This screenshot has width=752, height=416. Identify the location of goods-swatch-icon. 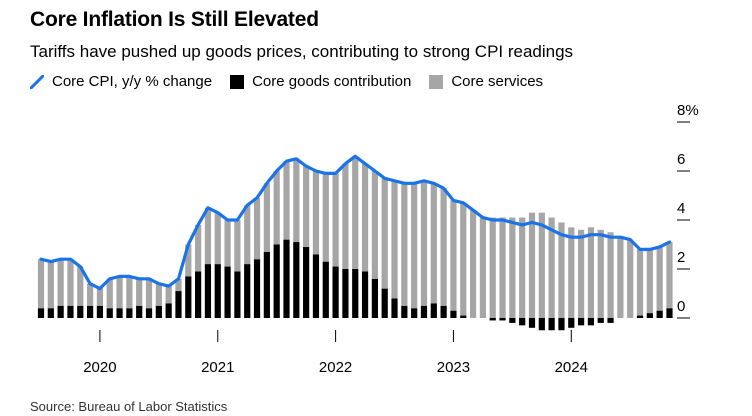
(237, 81).